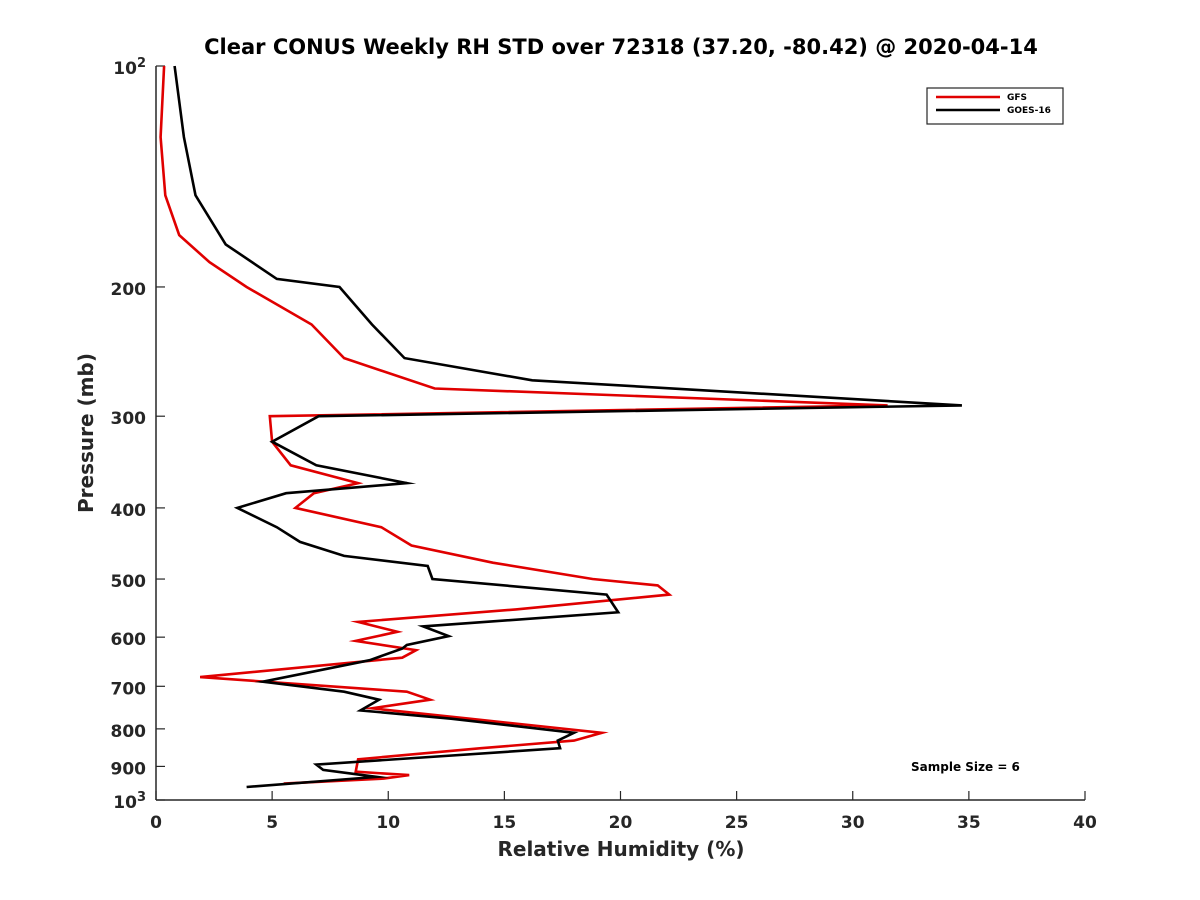  What do you see at coordinates (505, 823) in the screenshot?
I see `x-tick-label: 15` at bounding box center [505, 823].